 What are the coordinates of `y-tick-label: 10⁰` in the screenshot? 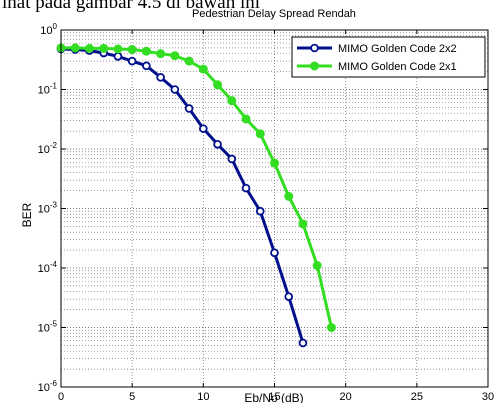 It's located at (48, 29).